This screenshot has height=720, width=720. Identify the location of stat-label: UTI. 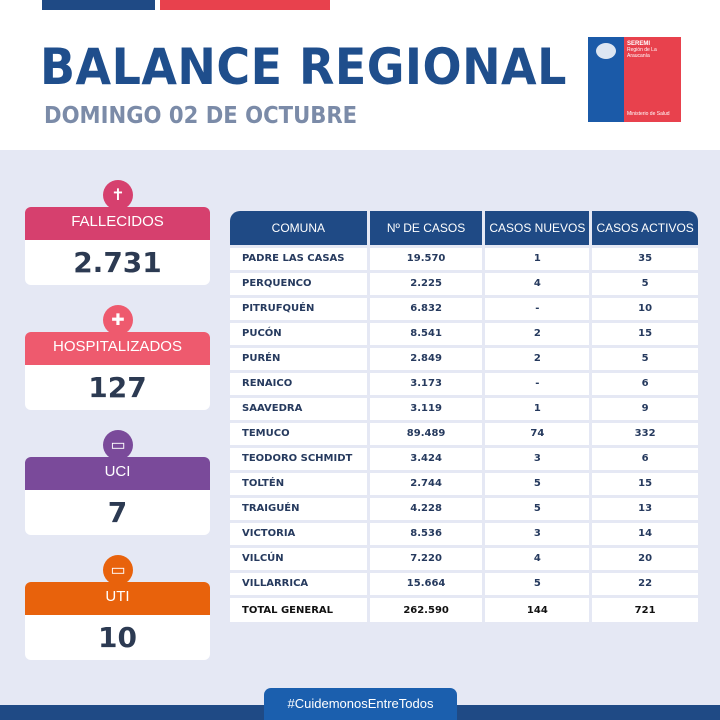
(117, 598).